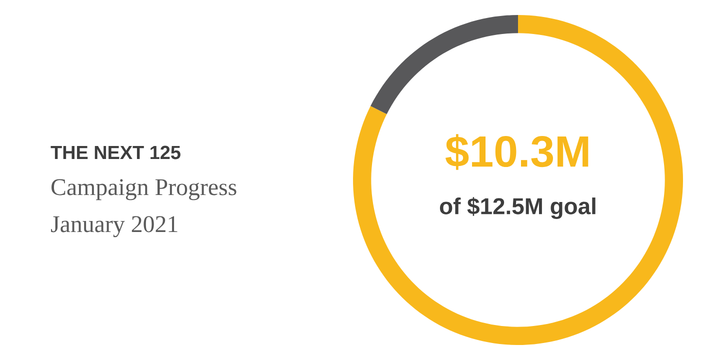 Image resolution: width=720 pixels, height=360 pixels. I want to click on text: $10.3M, so click(516, 152).